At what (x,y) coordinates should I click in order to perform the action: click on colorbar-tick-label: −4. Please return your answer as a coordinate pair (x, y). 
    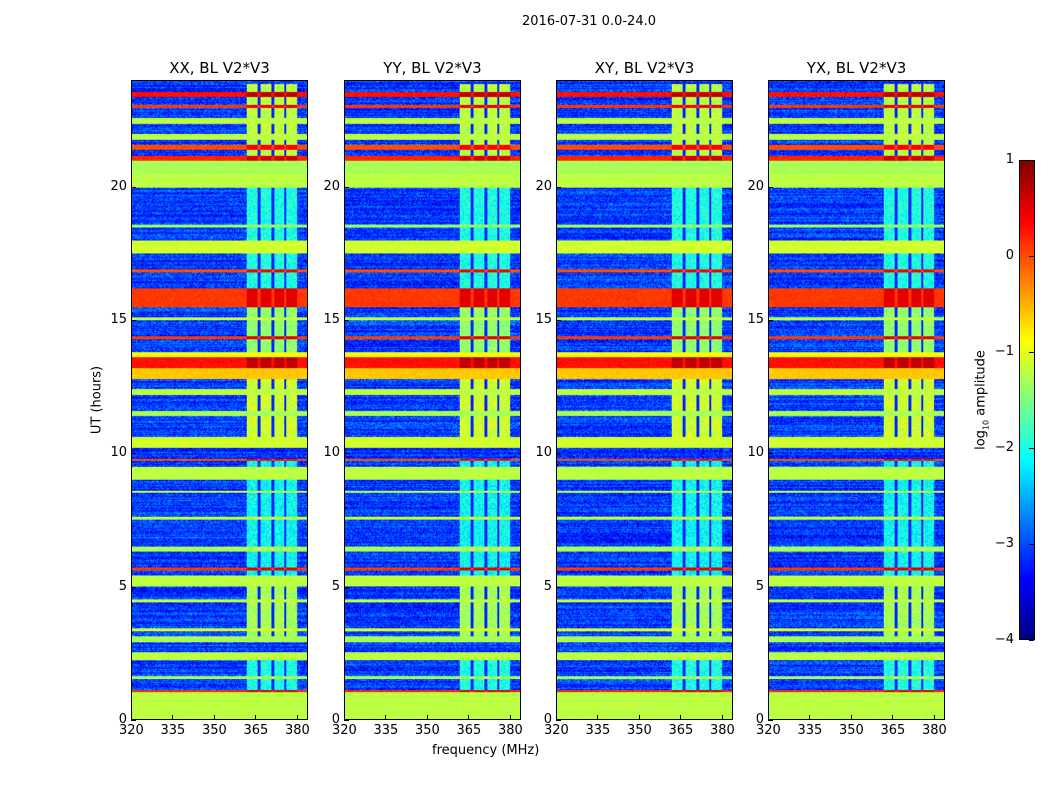
    Looking at the image, I should click on (1004, 639).